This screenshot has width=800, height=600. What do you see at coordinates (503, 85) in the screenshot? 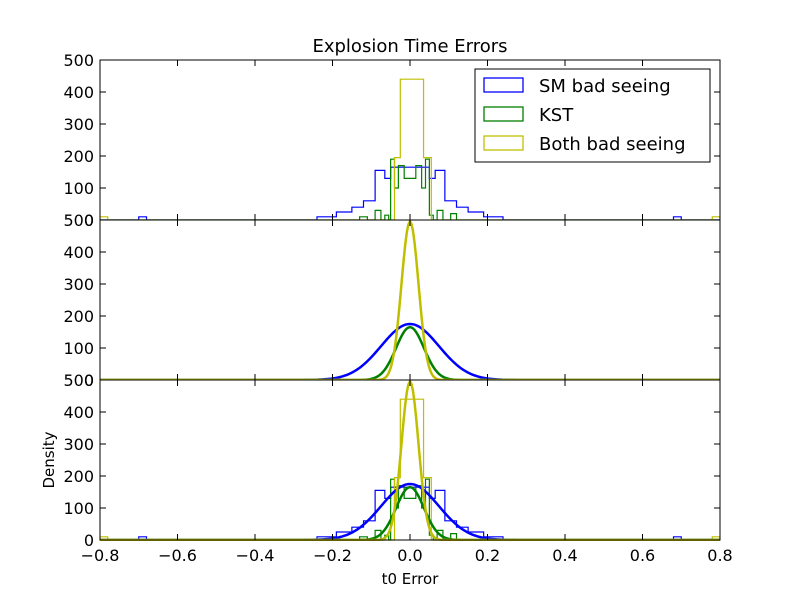
I see `legend-swatch-sm` at bounding box center [503, 85].